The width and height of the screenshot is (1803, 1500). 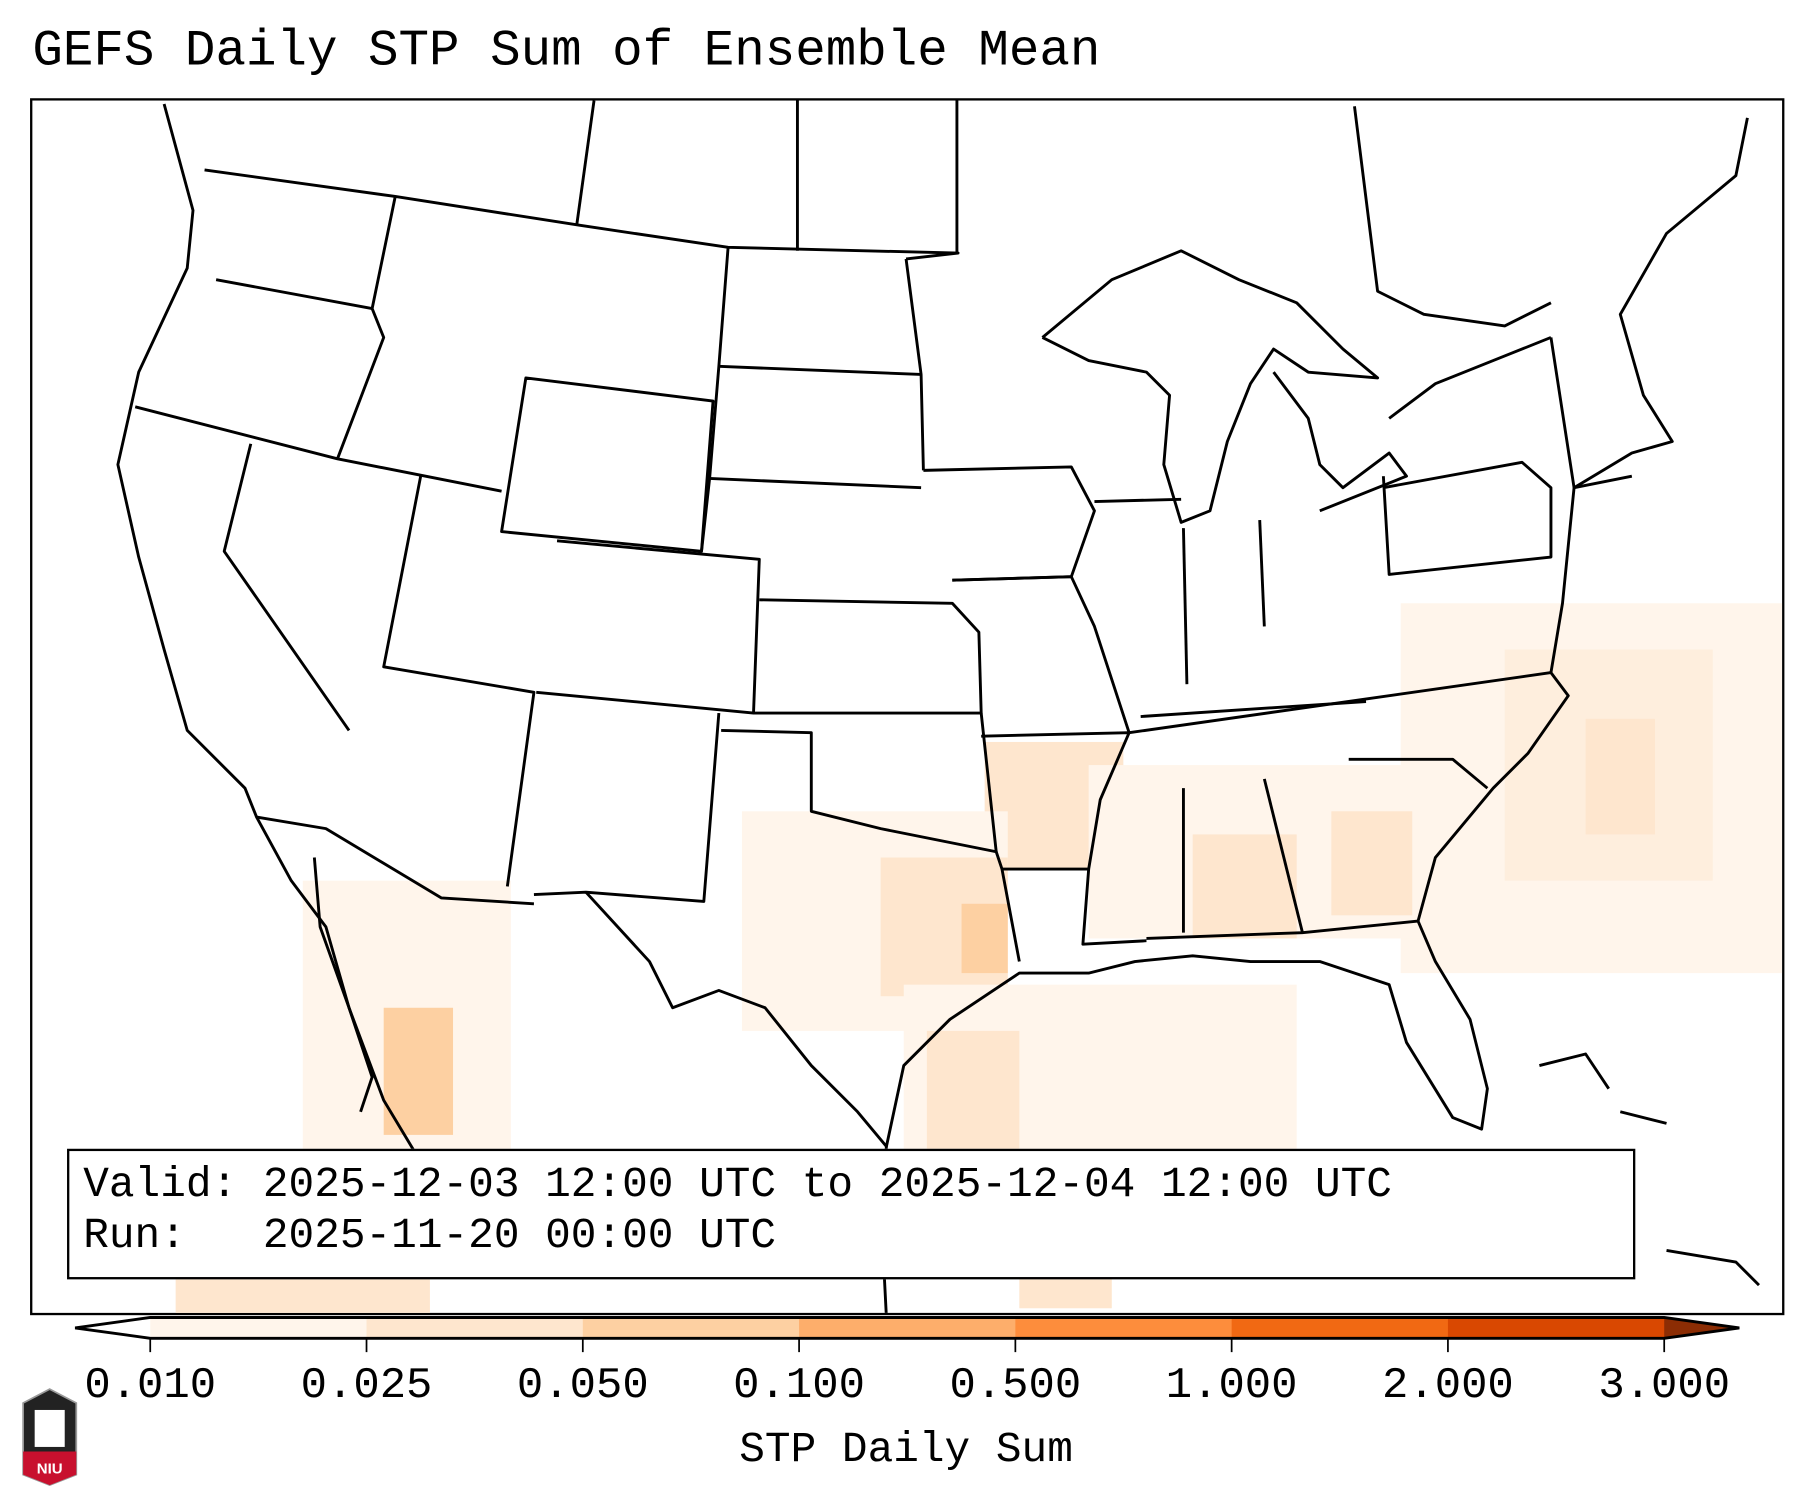 I want to click on run-label: Run:, so click(x=134, y=1236).